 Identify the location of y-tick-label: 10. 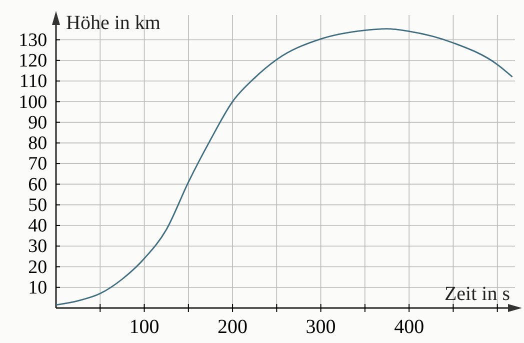
(38, 287).